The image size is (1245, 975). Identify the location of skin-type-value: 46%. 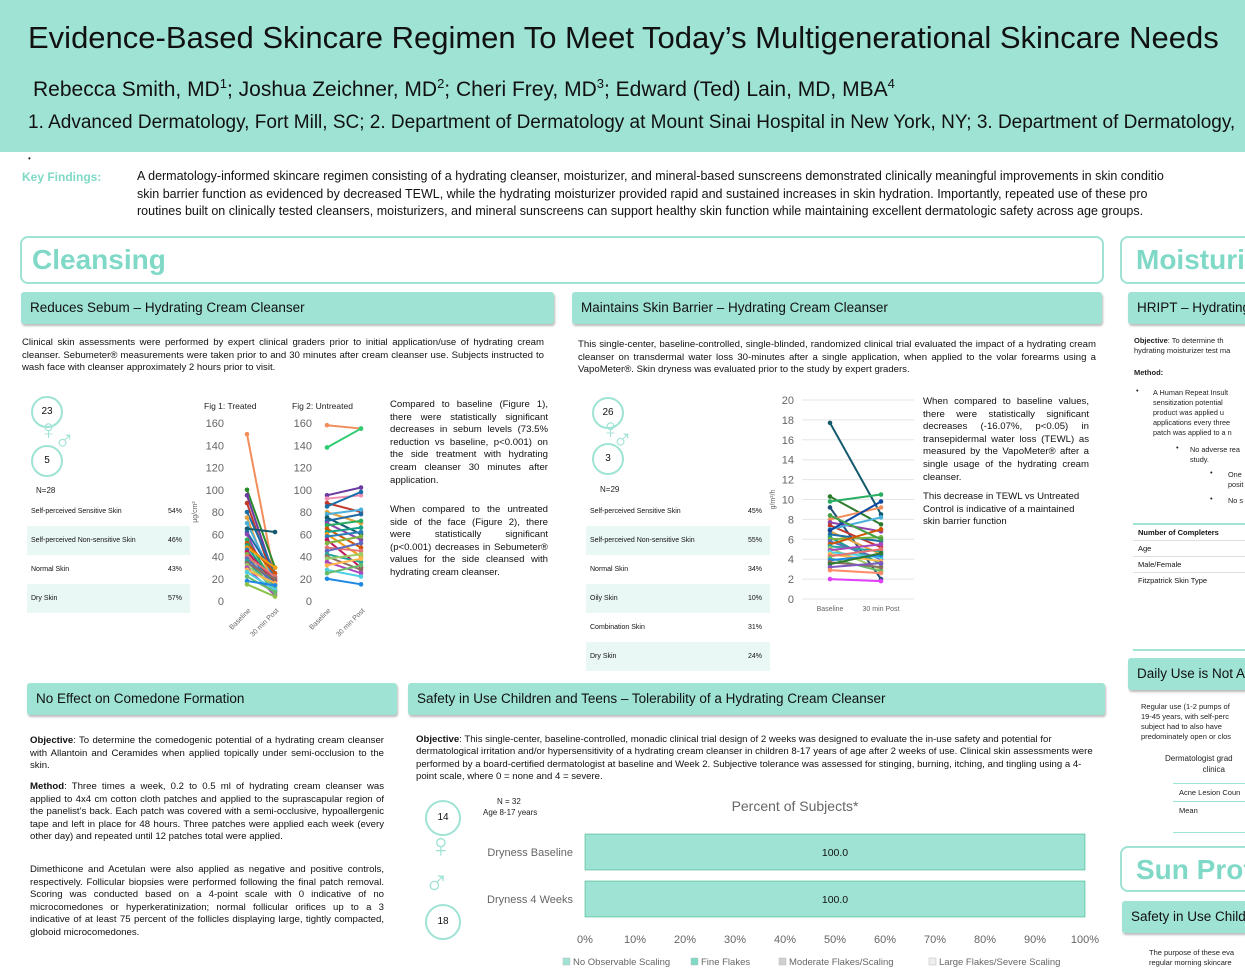
(174, 540).